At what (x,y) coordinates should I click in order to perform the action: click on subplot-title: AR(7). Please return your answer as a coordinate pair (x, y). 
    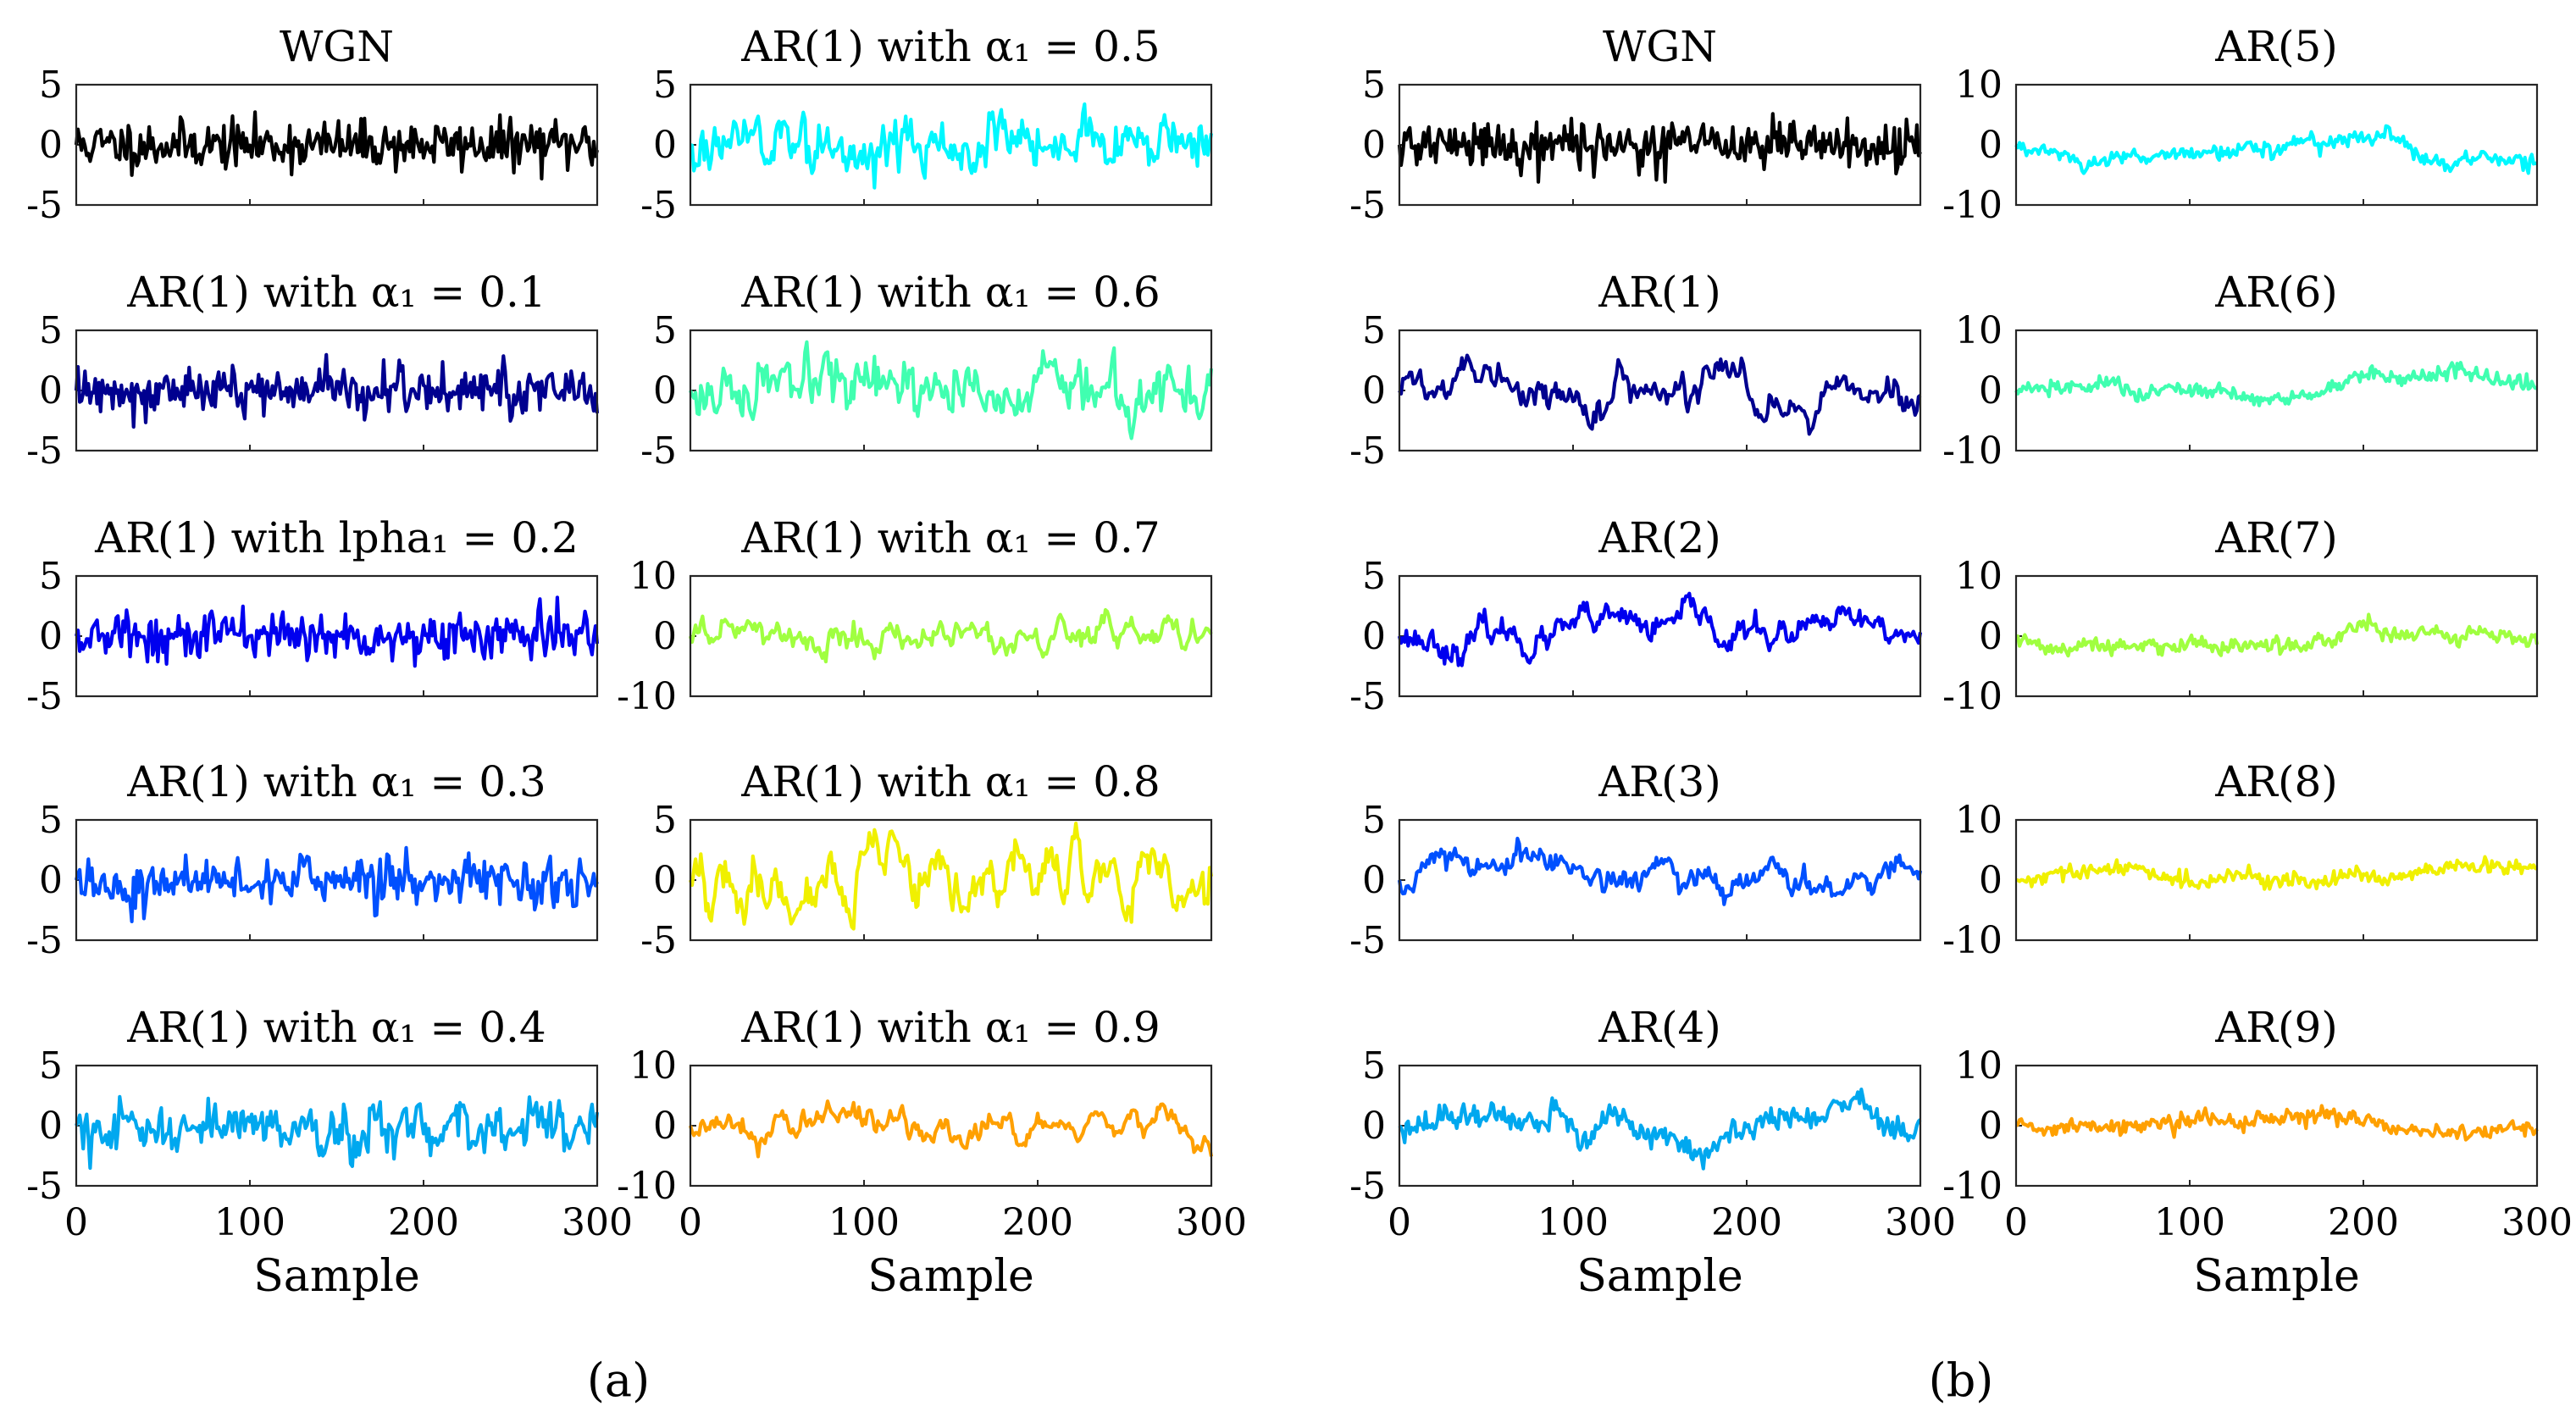
    Looking at the image, I should click on (2276, 538).